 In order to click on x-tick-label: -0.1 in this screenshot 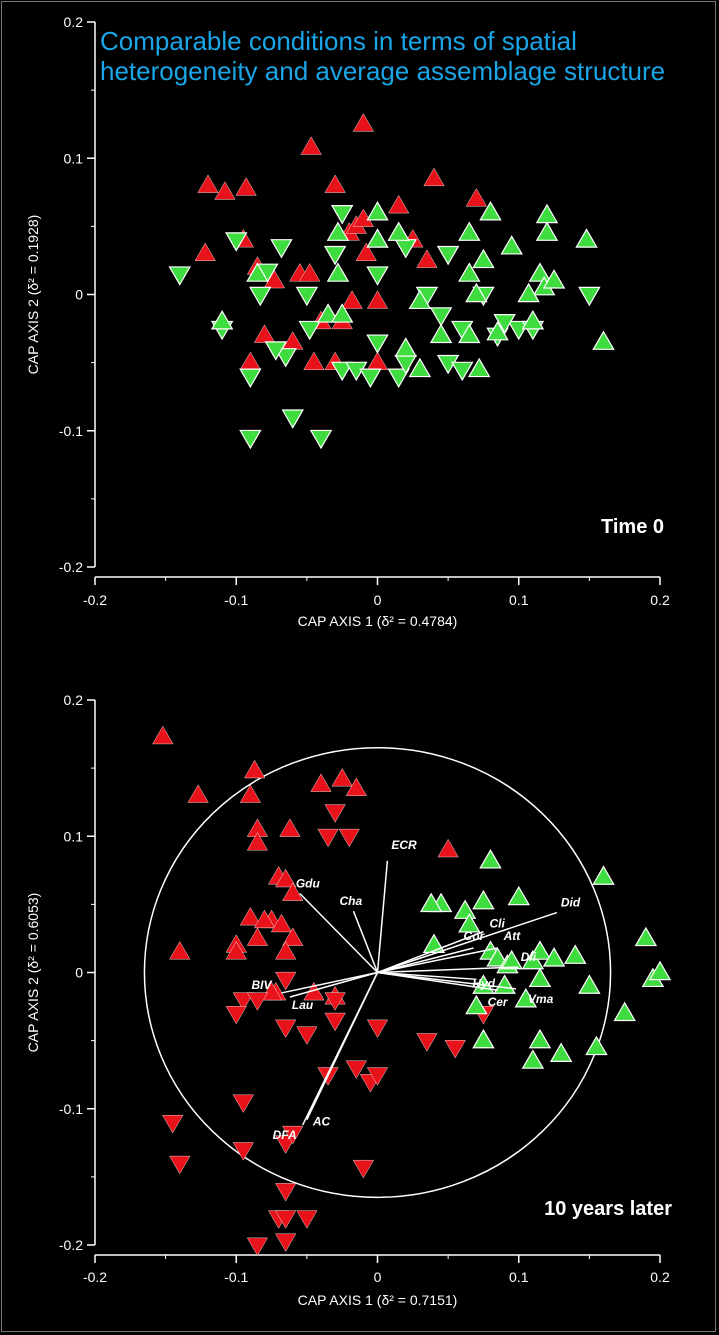, I will do `click(236, 1277)`.